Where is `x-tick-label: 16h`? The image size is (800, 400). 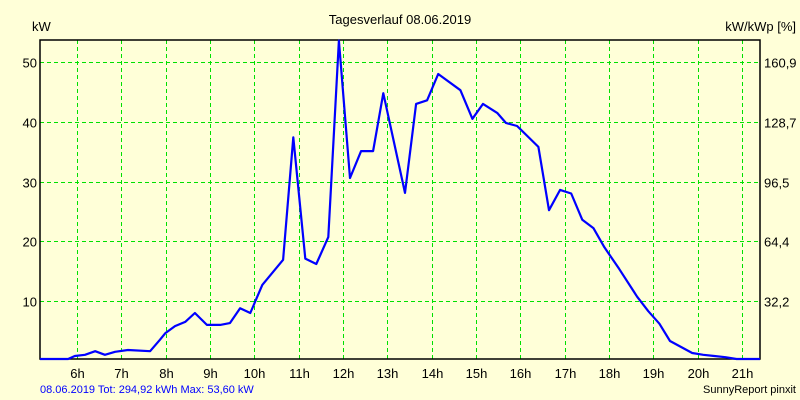
x-tick-label: 16h is located at coordinates (521, 373).